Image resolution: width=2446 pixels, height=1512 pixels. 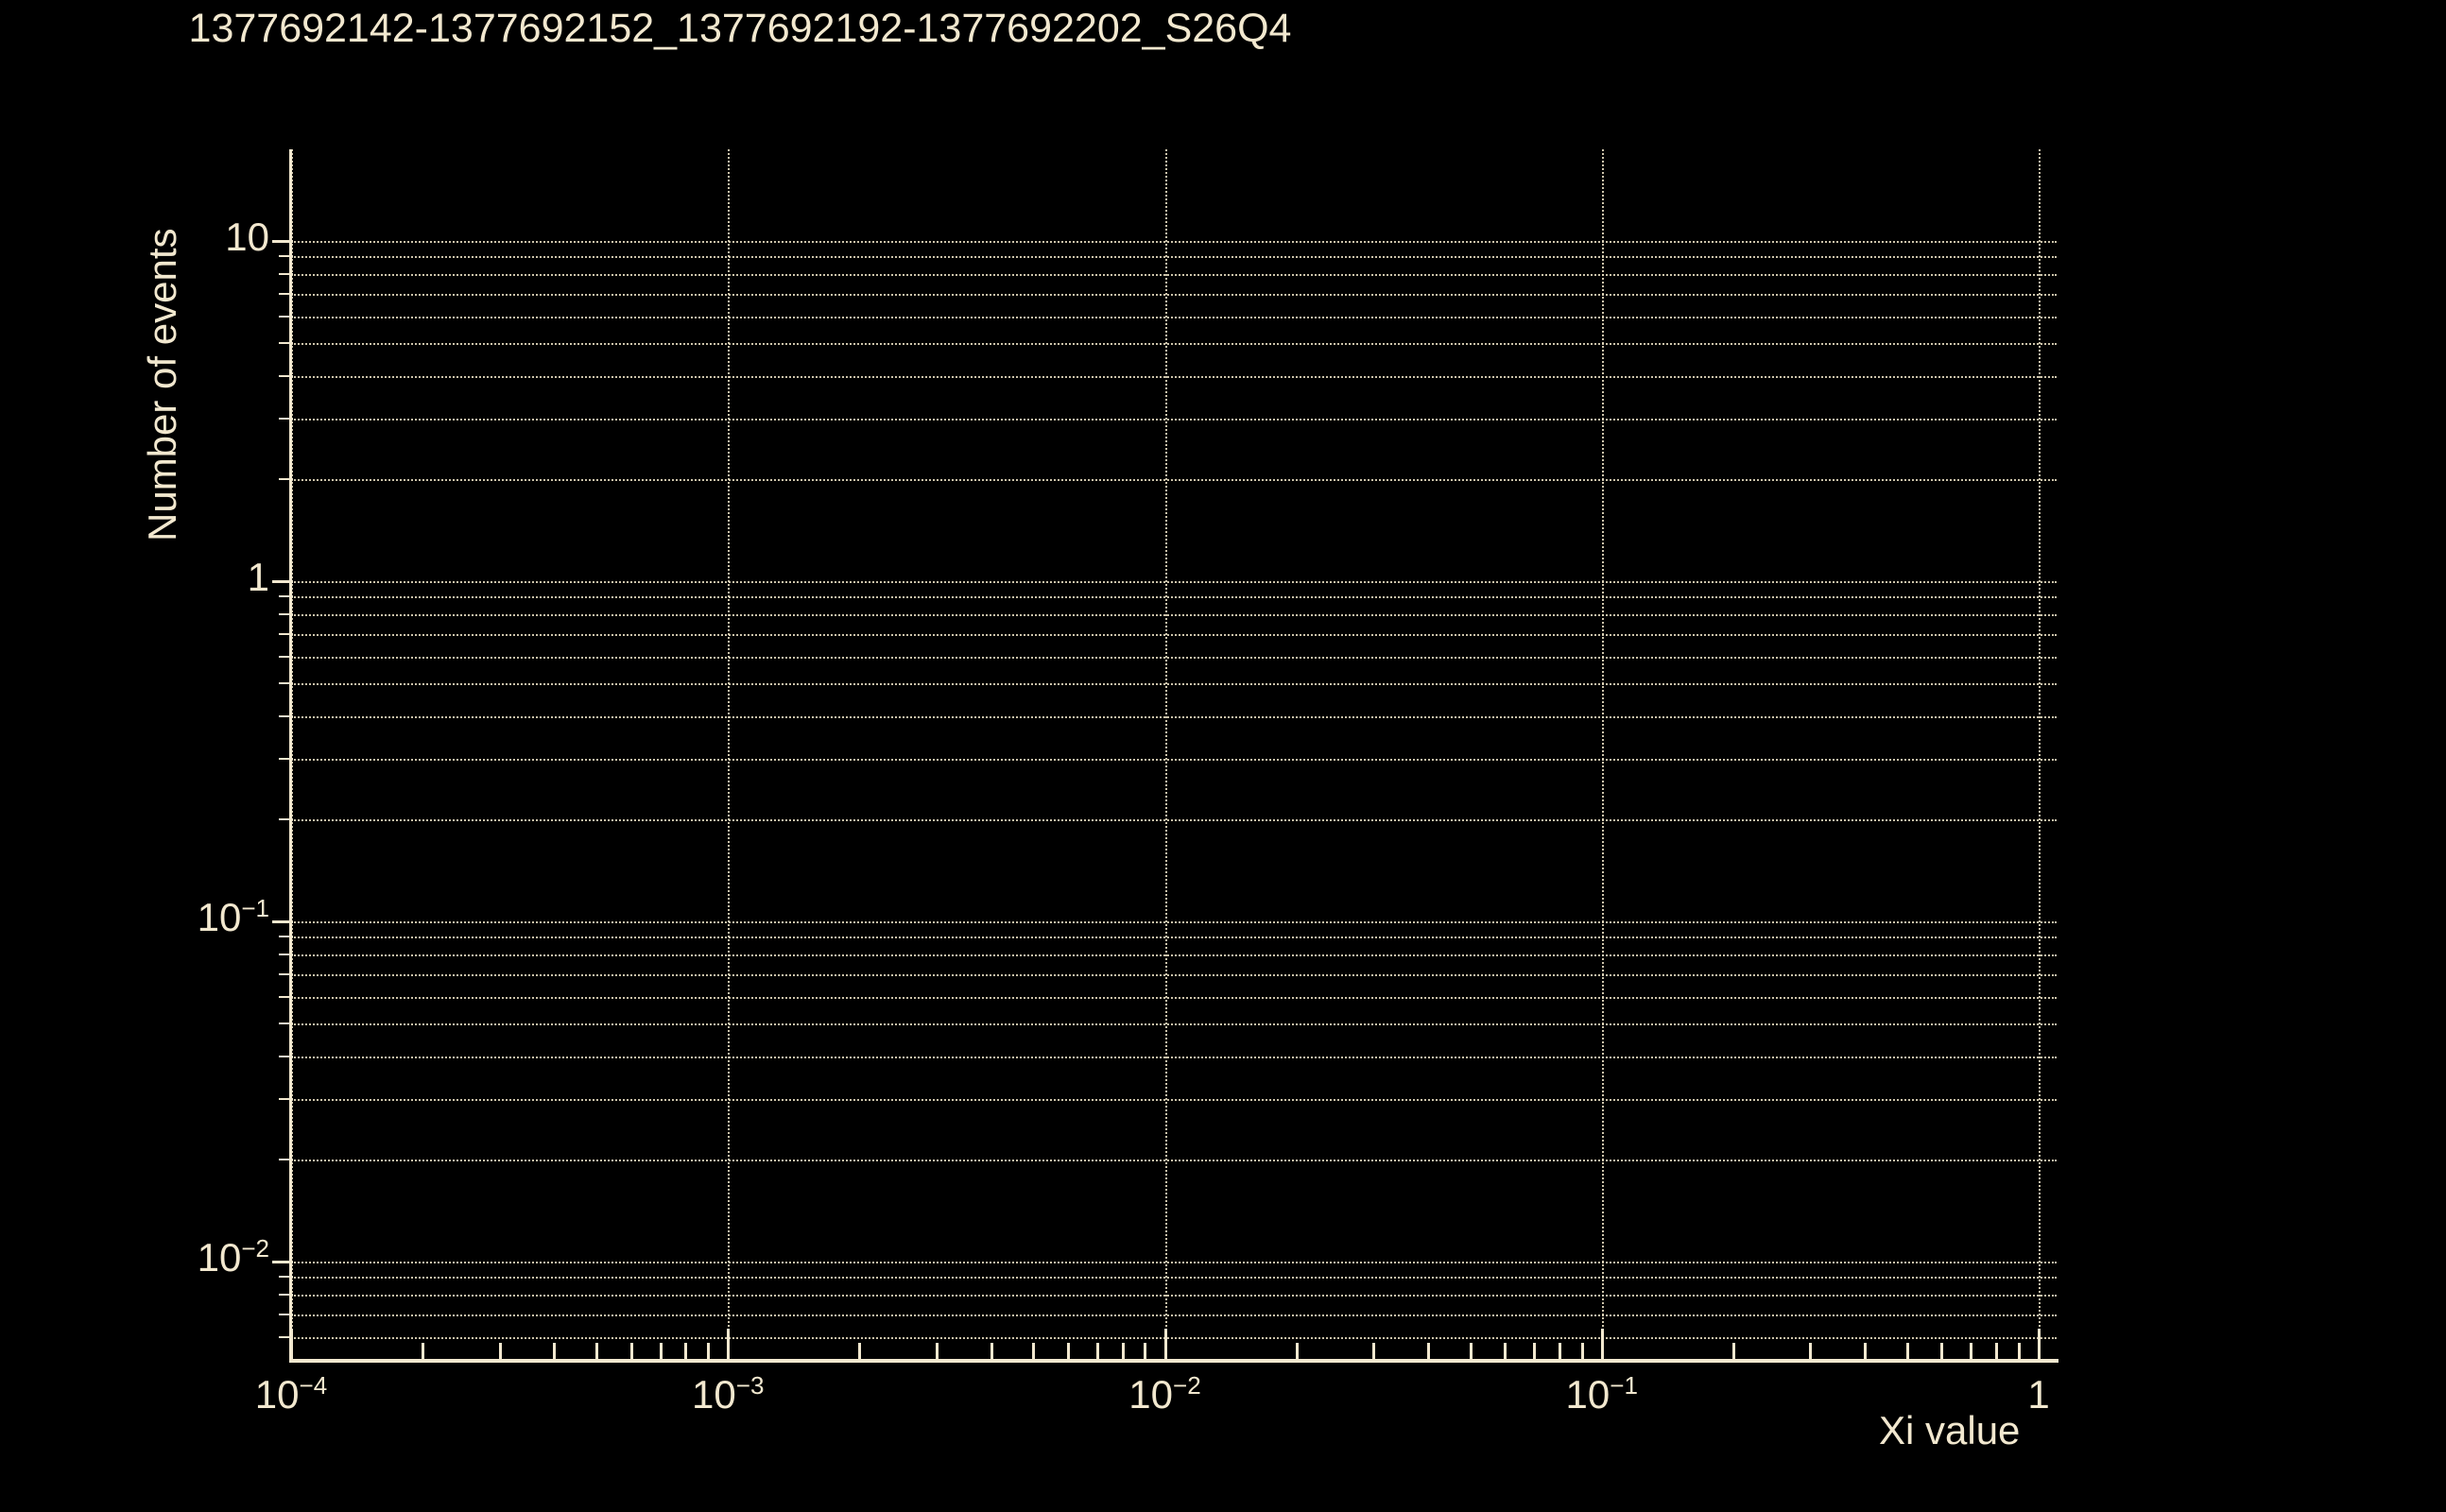 I want to click on x-tick-label: 10⁻¹, so click(x=1601, y=1394).